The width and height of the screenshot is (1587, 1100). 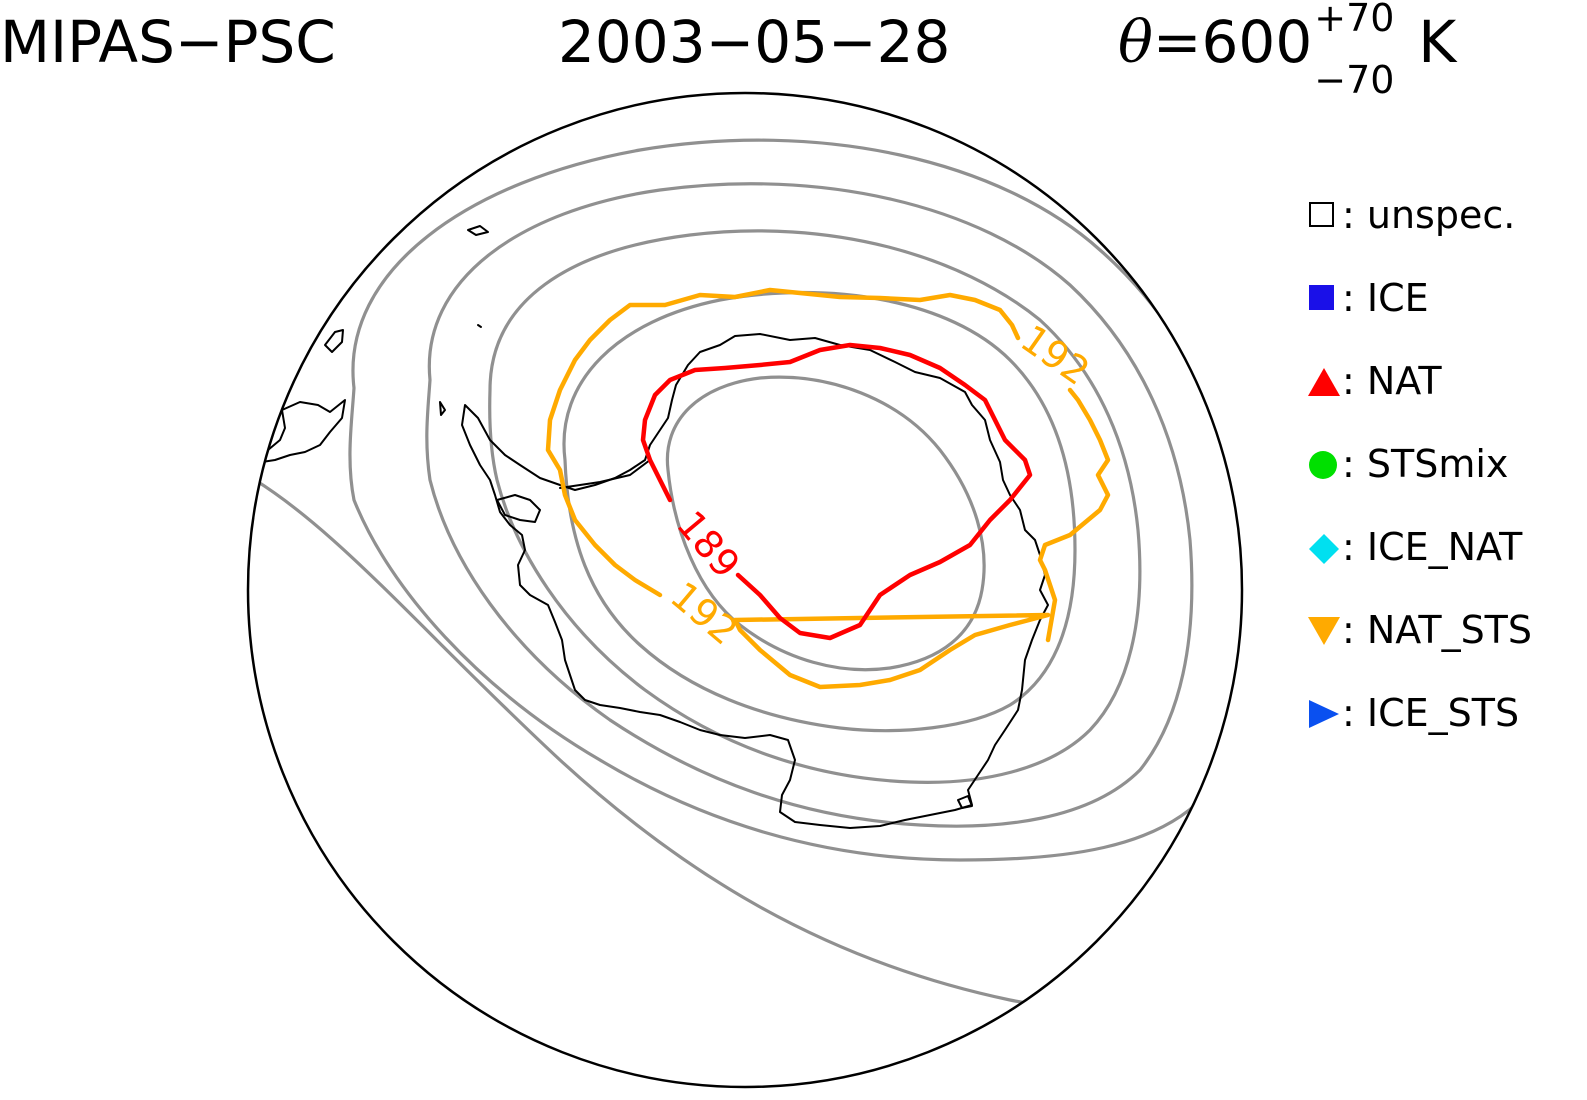 I want to click on legend-label: : NAT_STS, so click(x=1437, y=630).